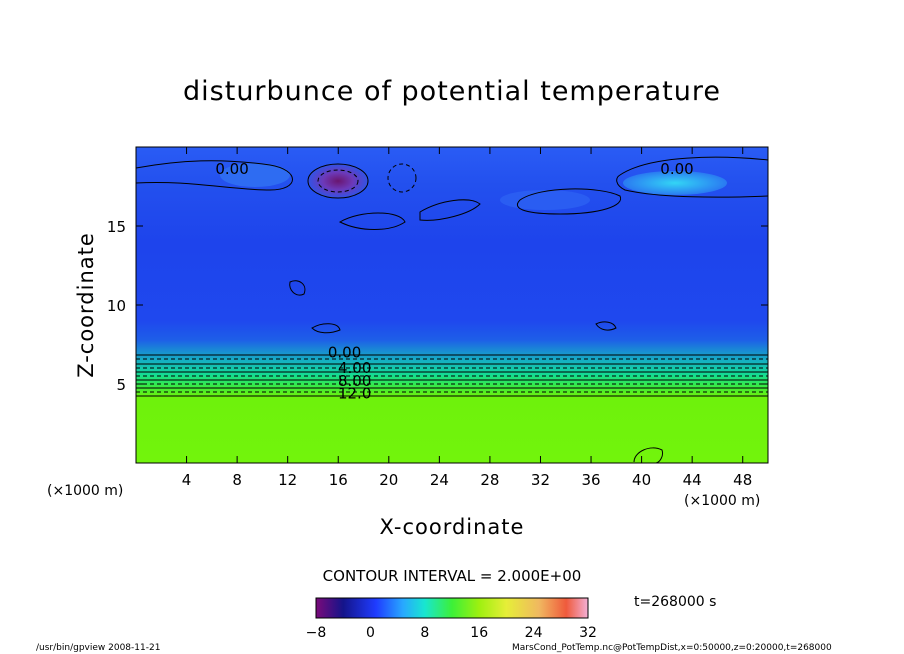  What do you see at coordinates (424, 633) in the screenshot?
I see `colorbar-tick-label: 8` at bounding box center [424, 633].